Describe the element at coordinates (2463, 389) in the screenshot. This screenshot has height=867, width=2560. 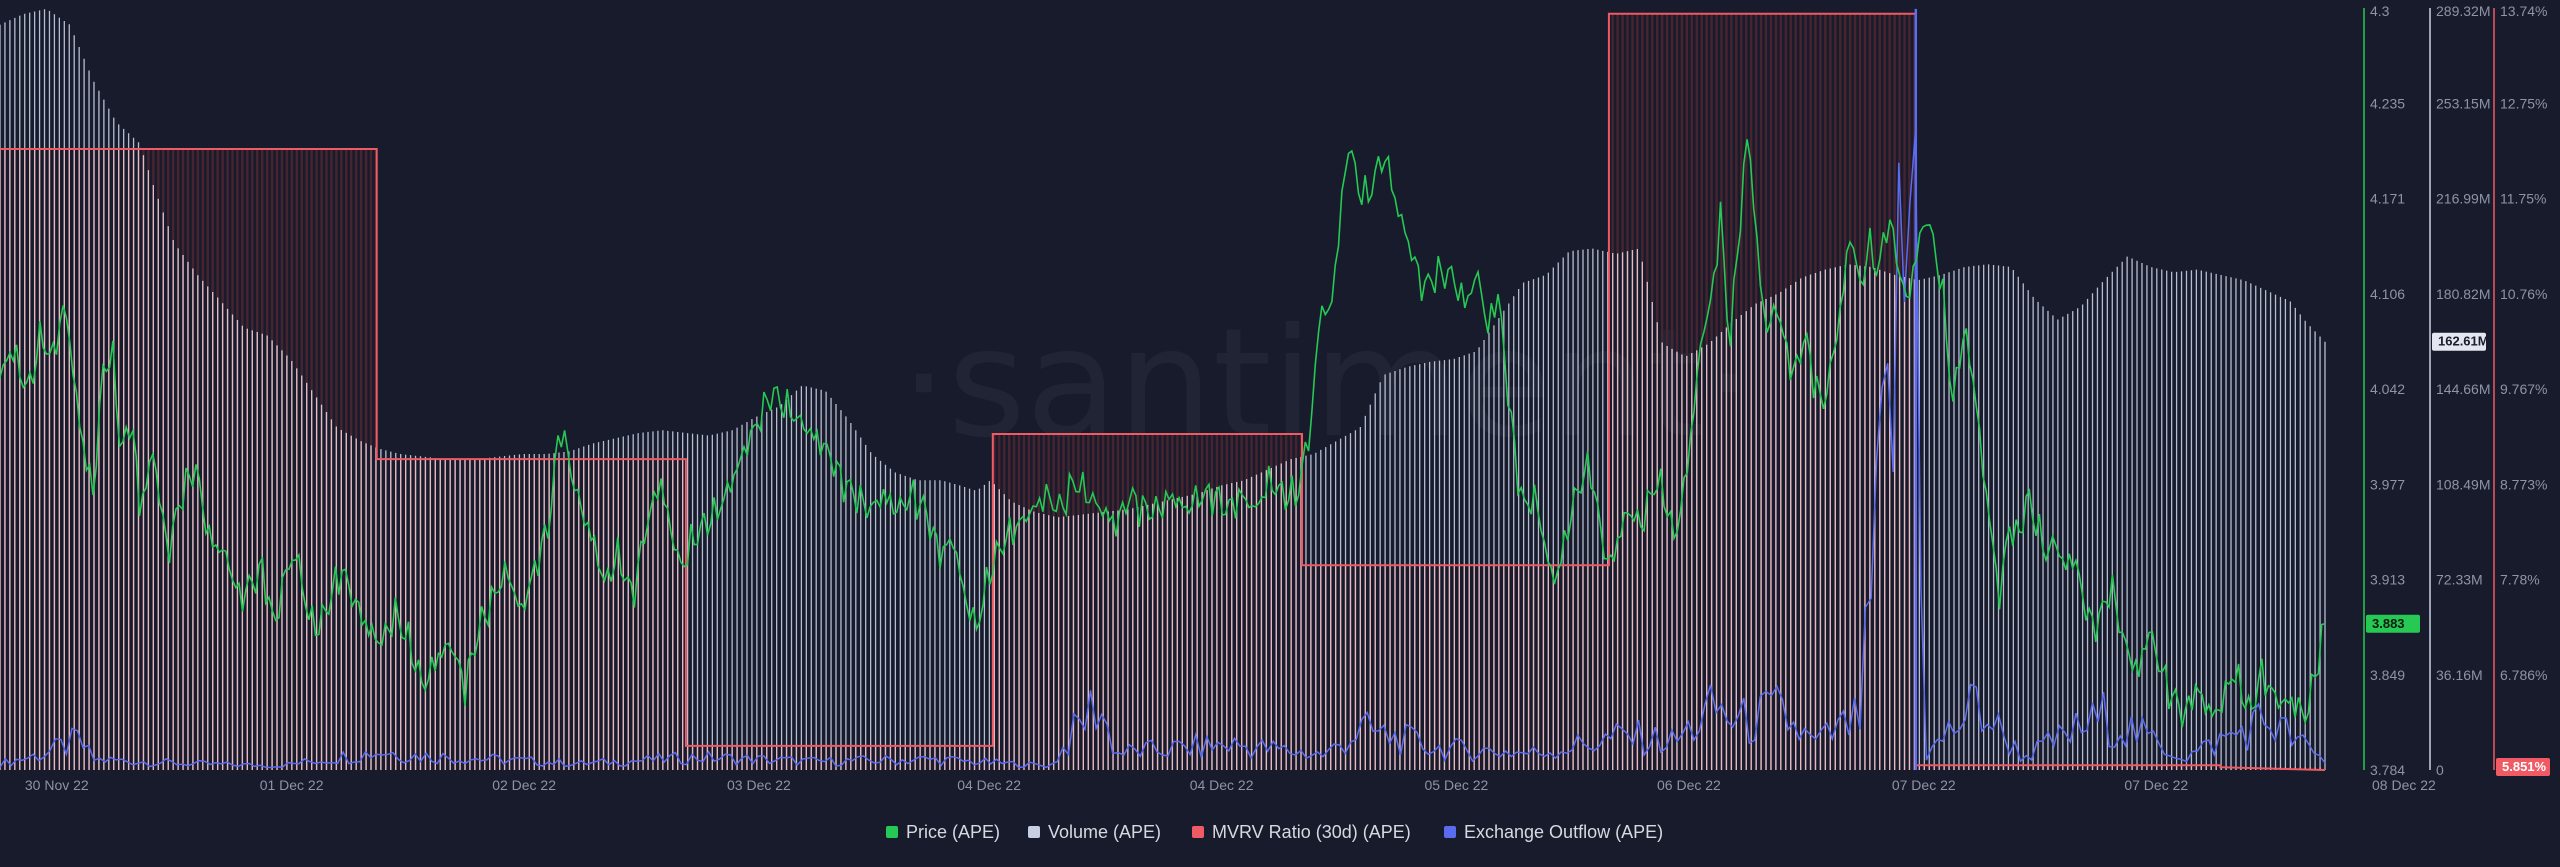
I see `volume-tick: 144.66M` at that location.